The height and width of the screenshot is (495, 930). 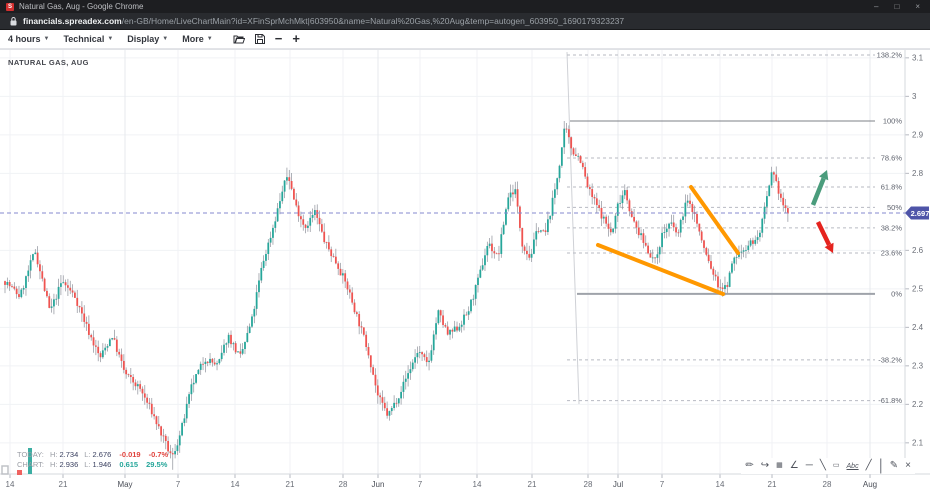 What do you see at coordinates (765, 465) in the screenshot?
I see `elbow-arrow-icon: ↪` at bounding box center [765, 465].